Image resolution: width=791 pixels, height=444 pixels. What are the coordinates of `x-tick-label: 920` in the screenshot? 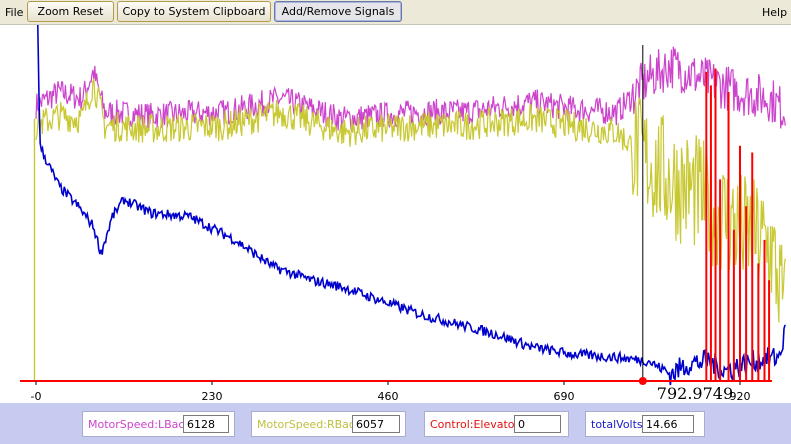 It's located at (740, 396).